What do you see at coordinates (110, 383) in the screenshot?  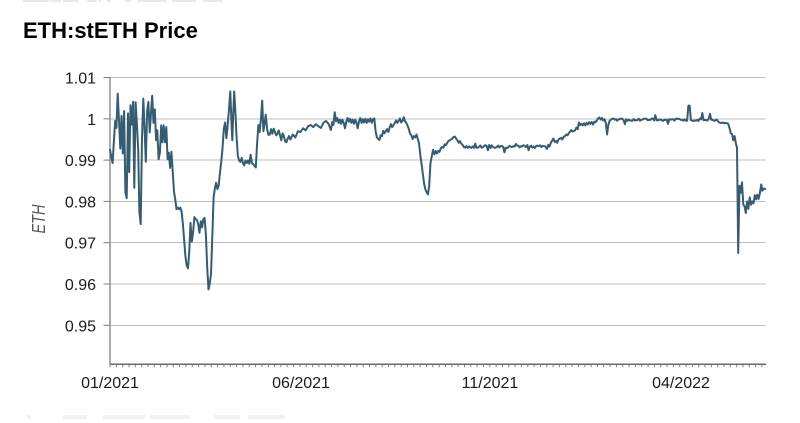 I see `svg-text: 01/2021` at bounding box center [110, 383].